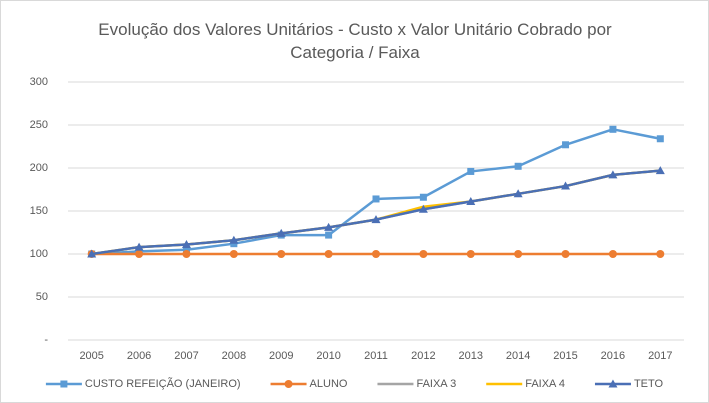  I want to click on legend-label: CUSTO REFEIÇÃO (JANEIRO), so click(163, 383).